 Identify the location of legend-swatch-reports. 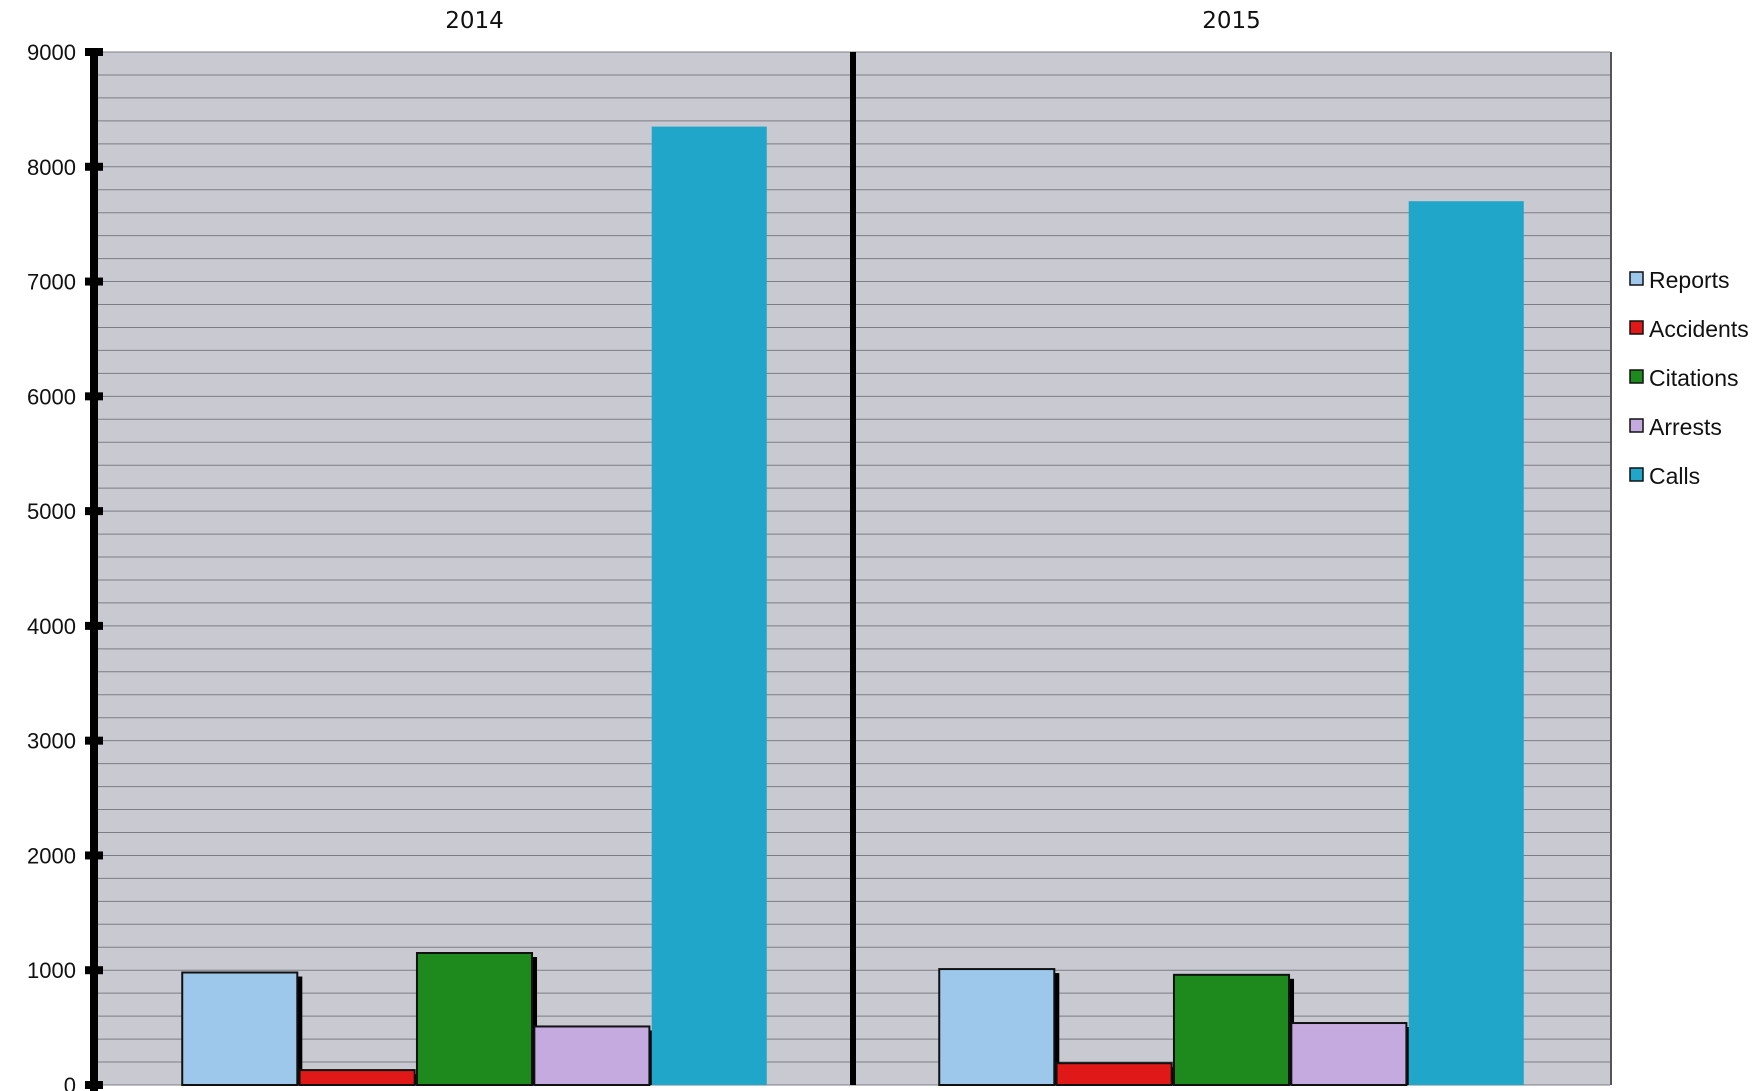
(1636, 278).